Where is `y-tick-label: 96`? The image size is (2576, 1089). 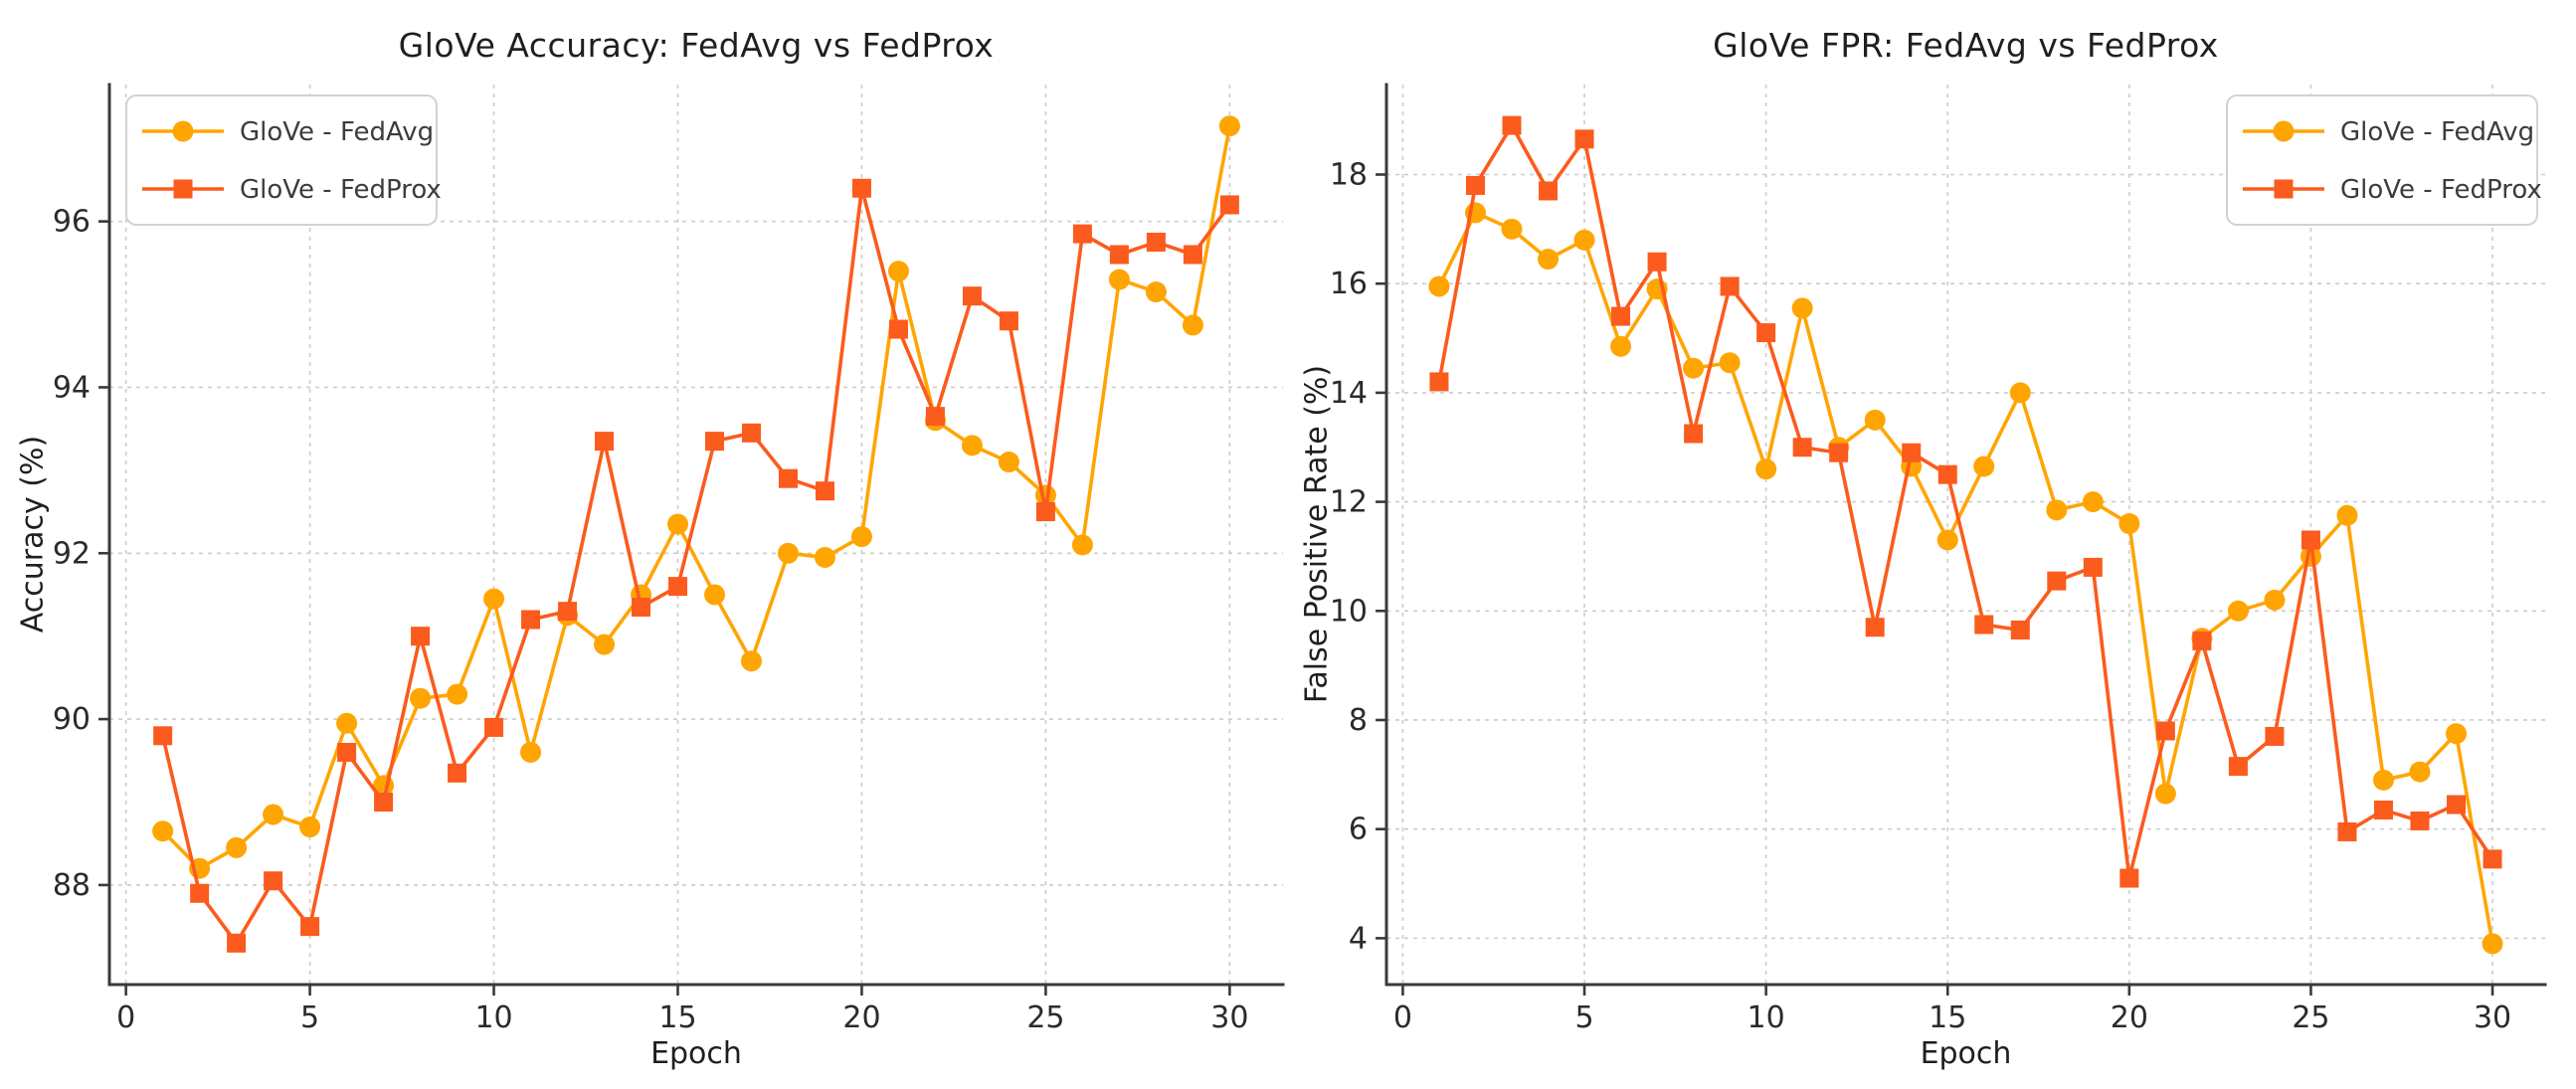
y-tick-label: 96 is located at coordinates (72, 222).